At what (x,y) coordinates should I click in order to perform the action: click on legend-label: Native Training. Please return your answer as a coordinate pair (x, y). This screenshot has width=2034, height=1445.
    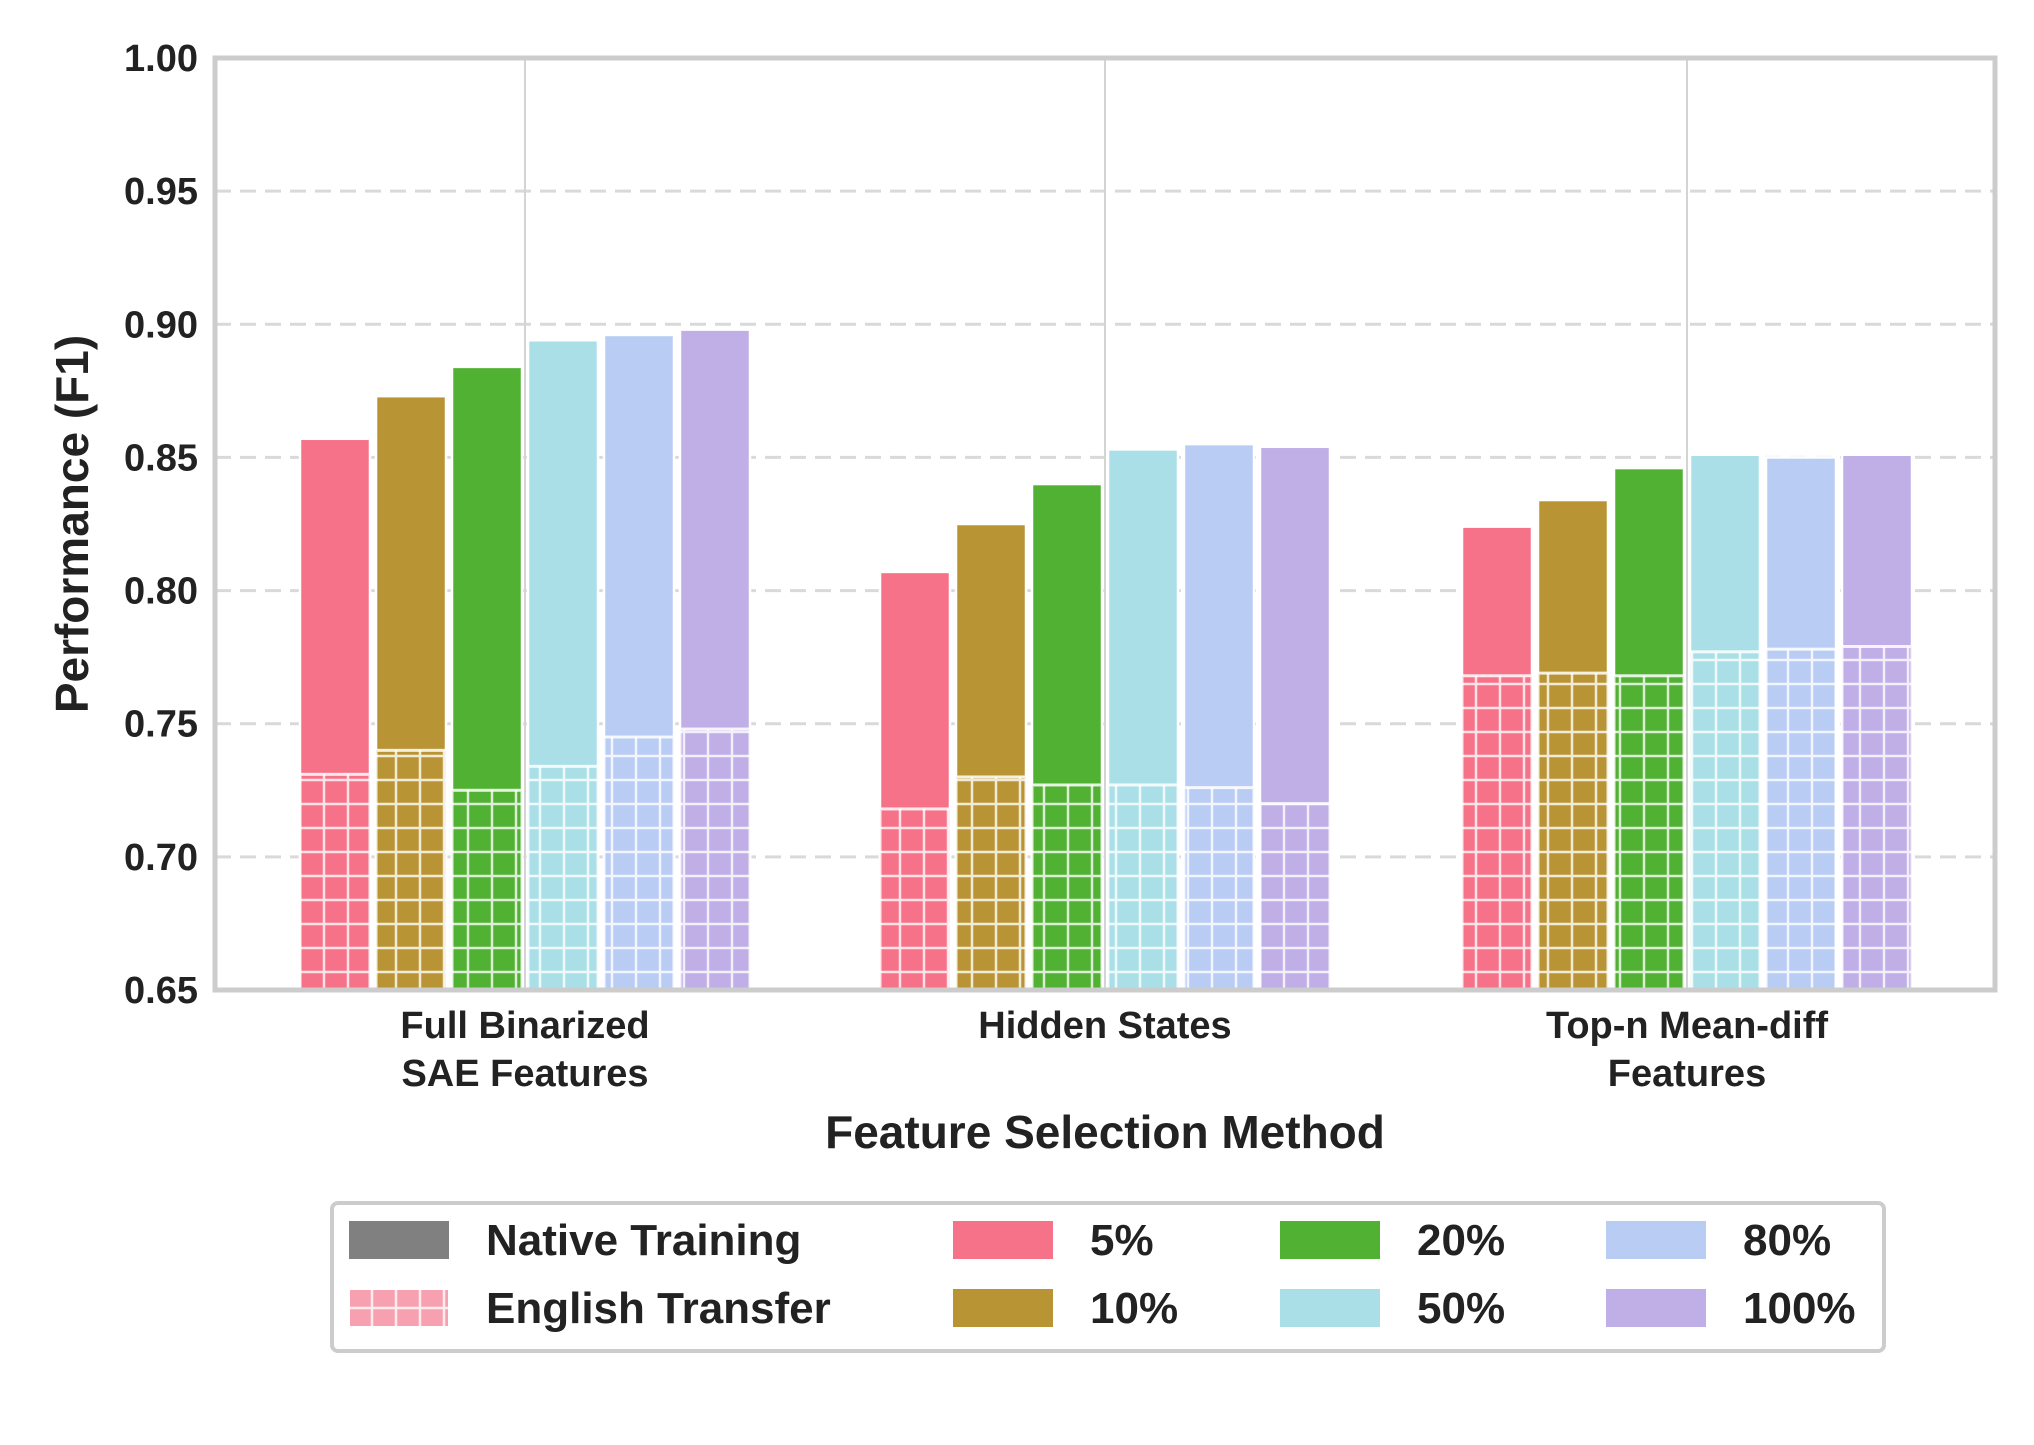
    Looking at the image, I should click on (643, 1240).